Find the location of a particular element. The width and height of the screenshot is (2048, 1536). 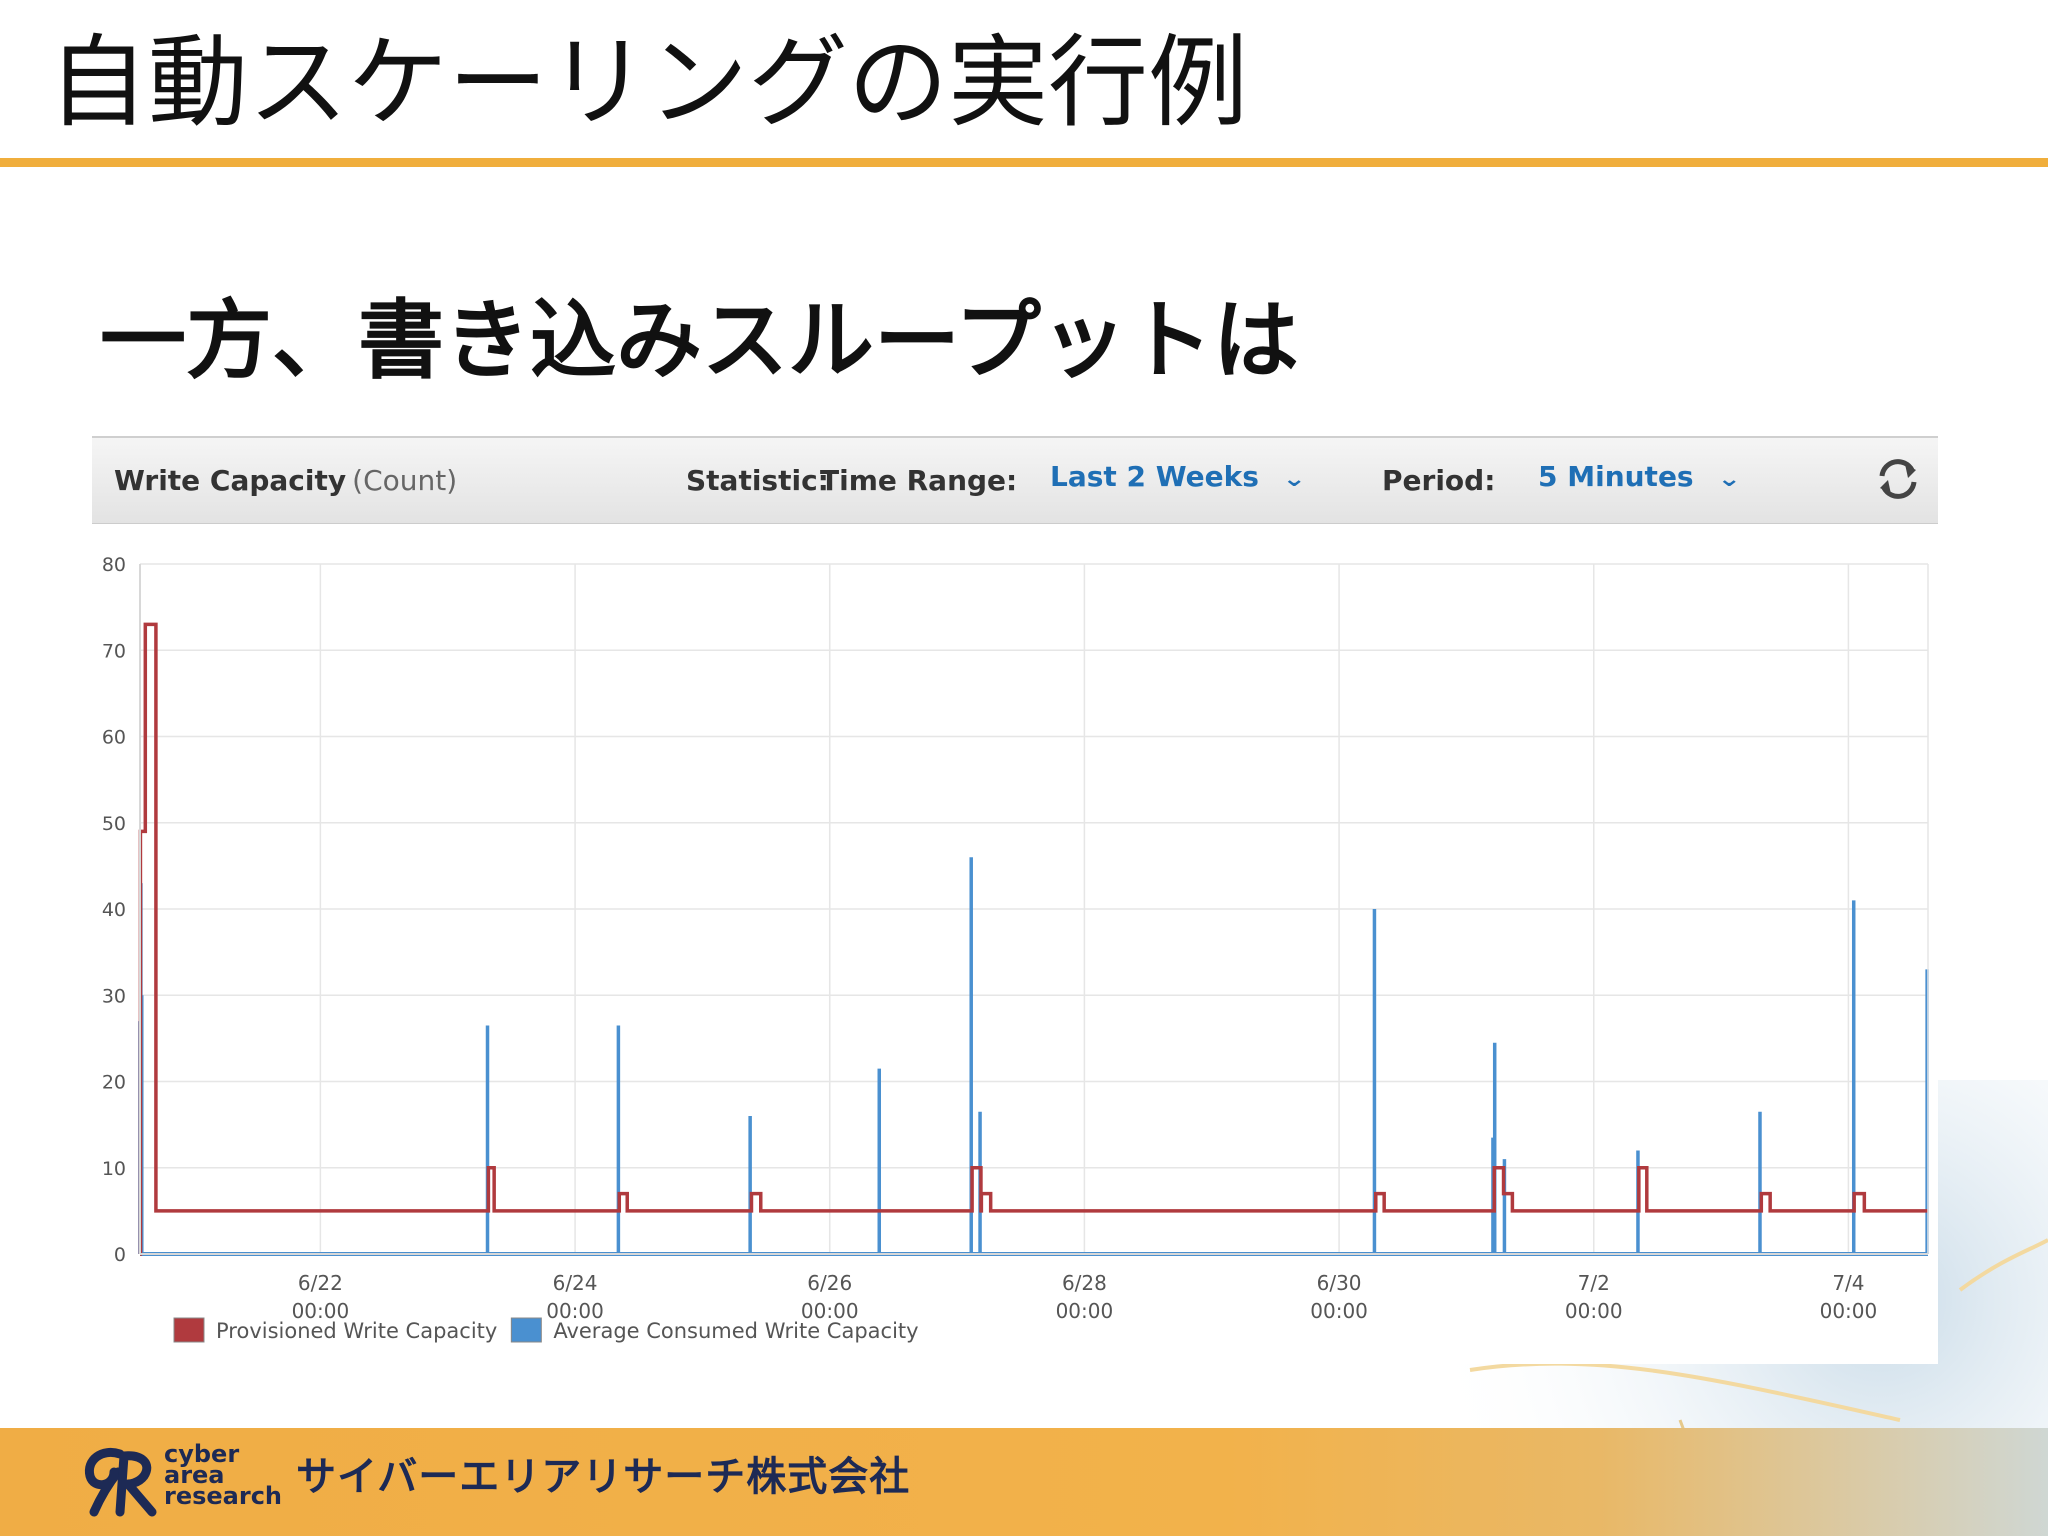

time-range-select: Last 2 Weeks ⌄ is located at coordinates (1178, 476).